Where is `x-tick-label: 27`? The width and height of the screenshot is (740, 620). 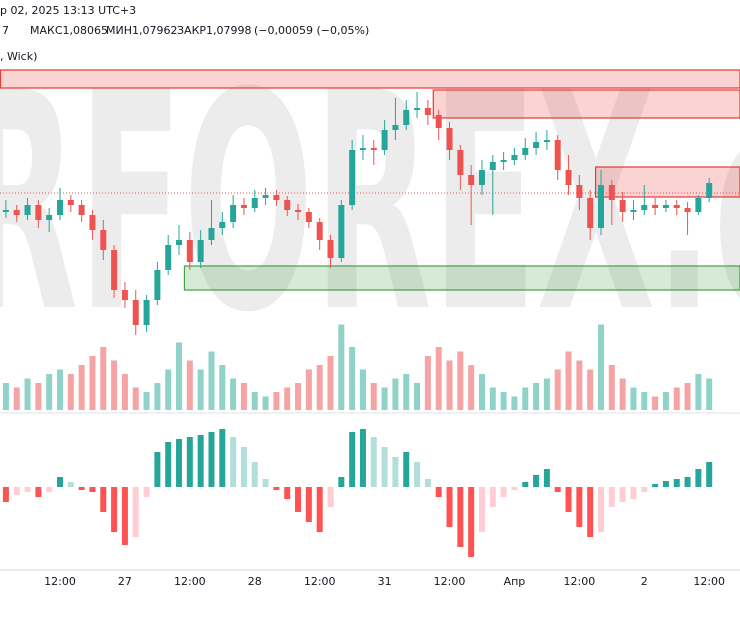
x-tick-label: 27 is located at coordinates (125, 581).